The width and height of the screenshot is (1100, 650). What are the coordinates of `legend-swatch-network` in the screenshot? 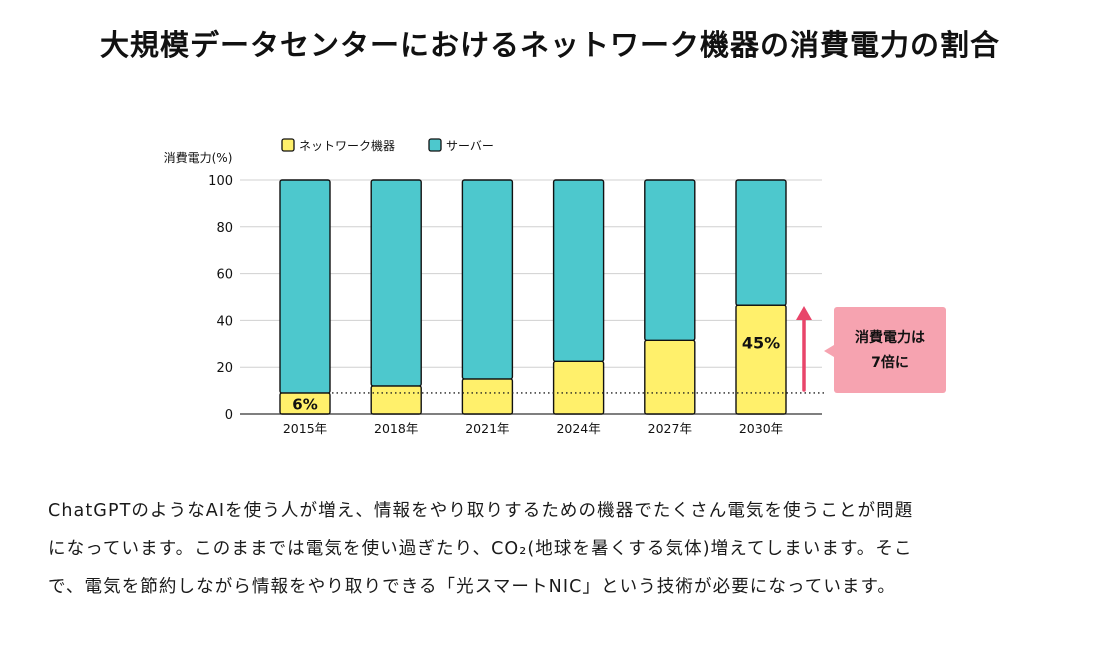 It's located at (288, 145).